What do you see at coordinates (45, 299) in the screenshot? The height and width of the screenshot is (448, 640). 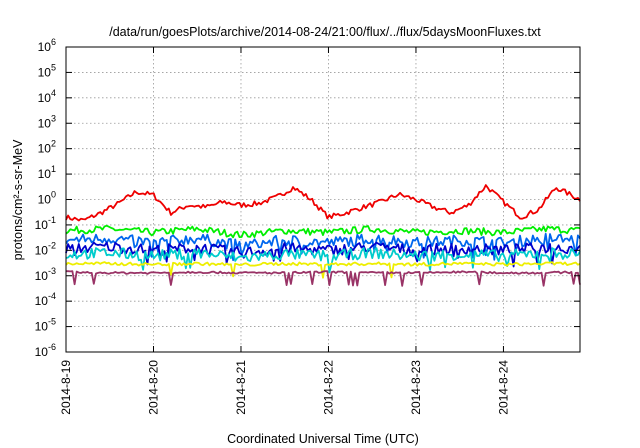 I see `y-tick-label: 10⁻⁴` at bounding box center [45, 299].